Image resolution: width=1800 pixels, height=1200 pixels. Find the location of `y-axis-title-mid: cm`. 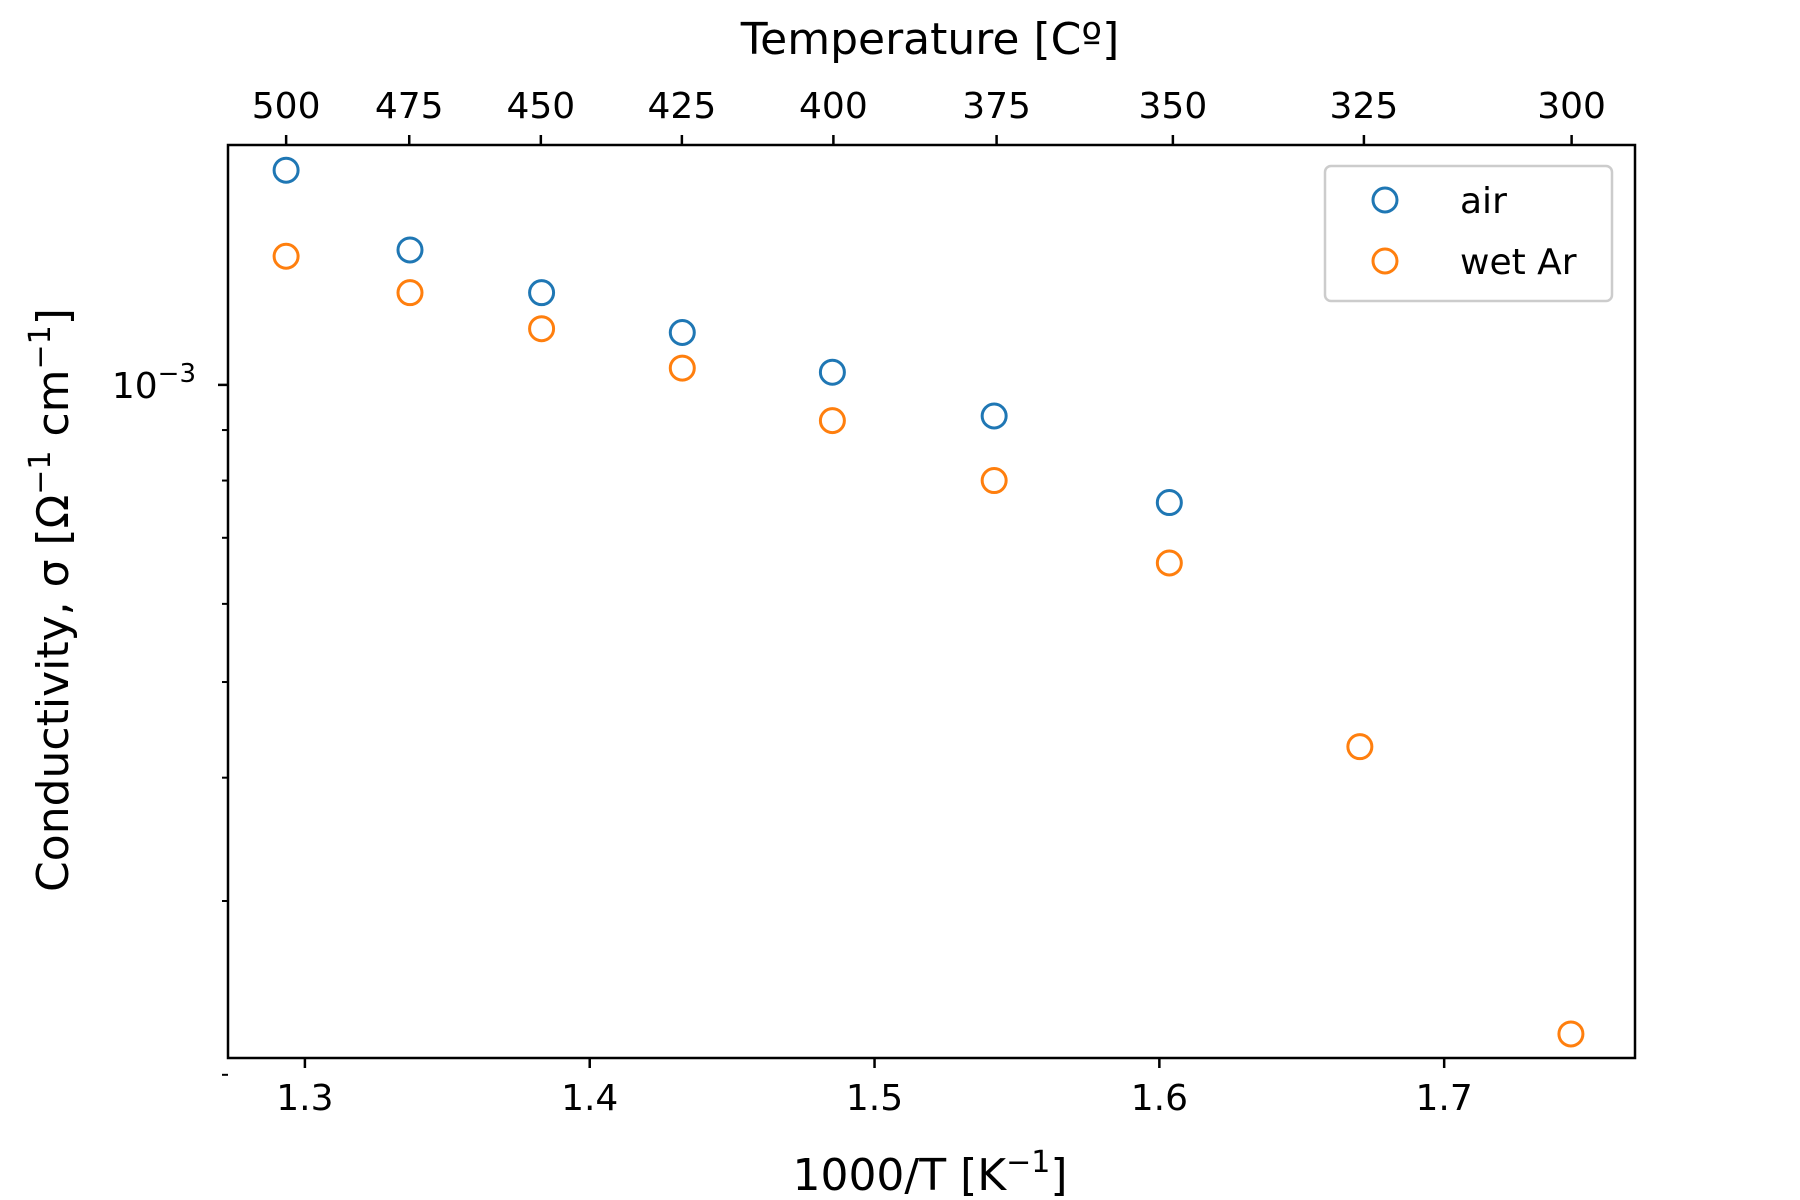

y-axis-title-mid: cm is located at coordinates (53, 409).